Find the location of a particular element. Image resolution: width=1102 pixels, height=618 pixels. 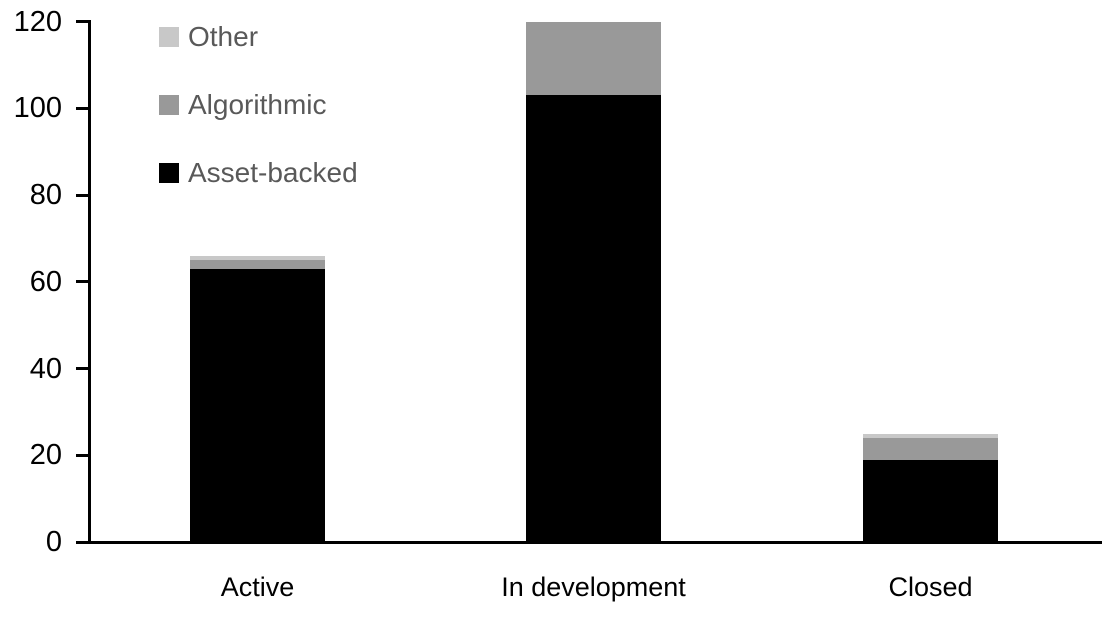

x-axis-label-active: Active is located at coordinates (257, 587).